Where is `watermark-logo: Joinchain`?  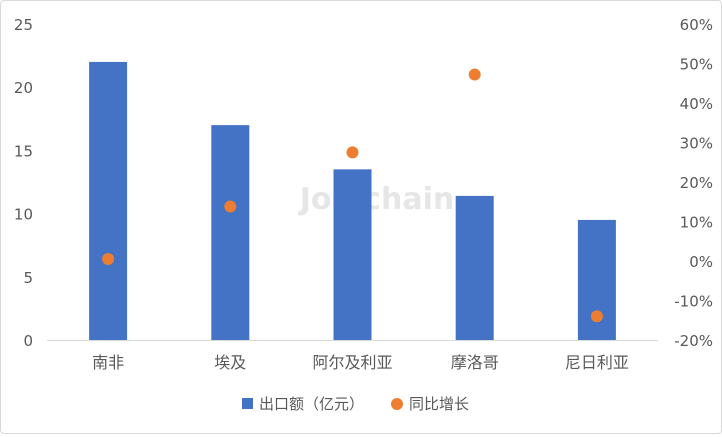
watermark-logo: Joinchain is located at coordinates (376, 199).